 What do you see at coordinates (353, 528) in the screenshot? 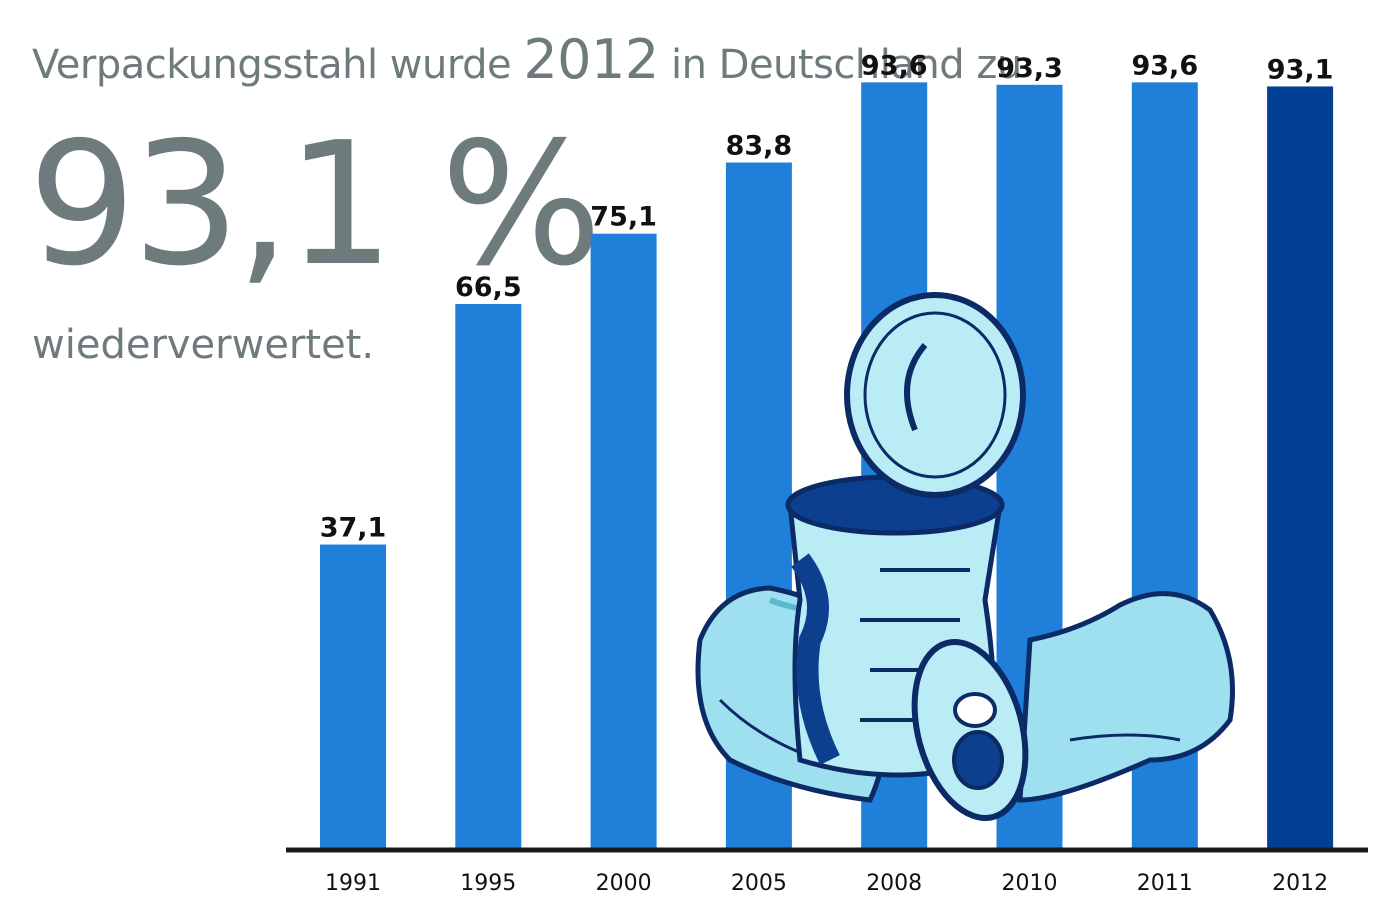
I see `value-label-1991: 37,1` at bounding box center [353, 528].